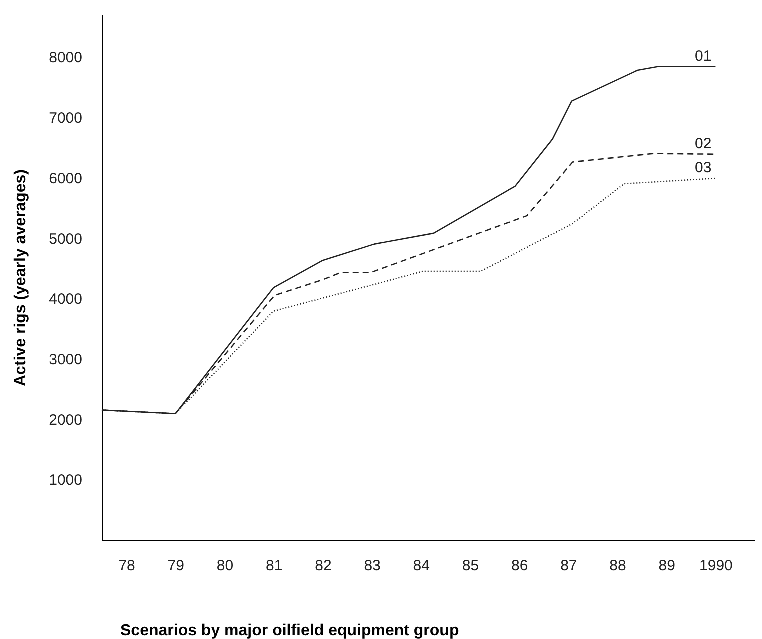 Image resolution: width=762 pixels, height=639 pixels. I want to click on x-tick-label: 78, so click(127, 566).